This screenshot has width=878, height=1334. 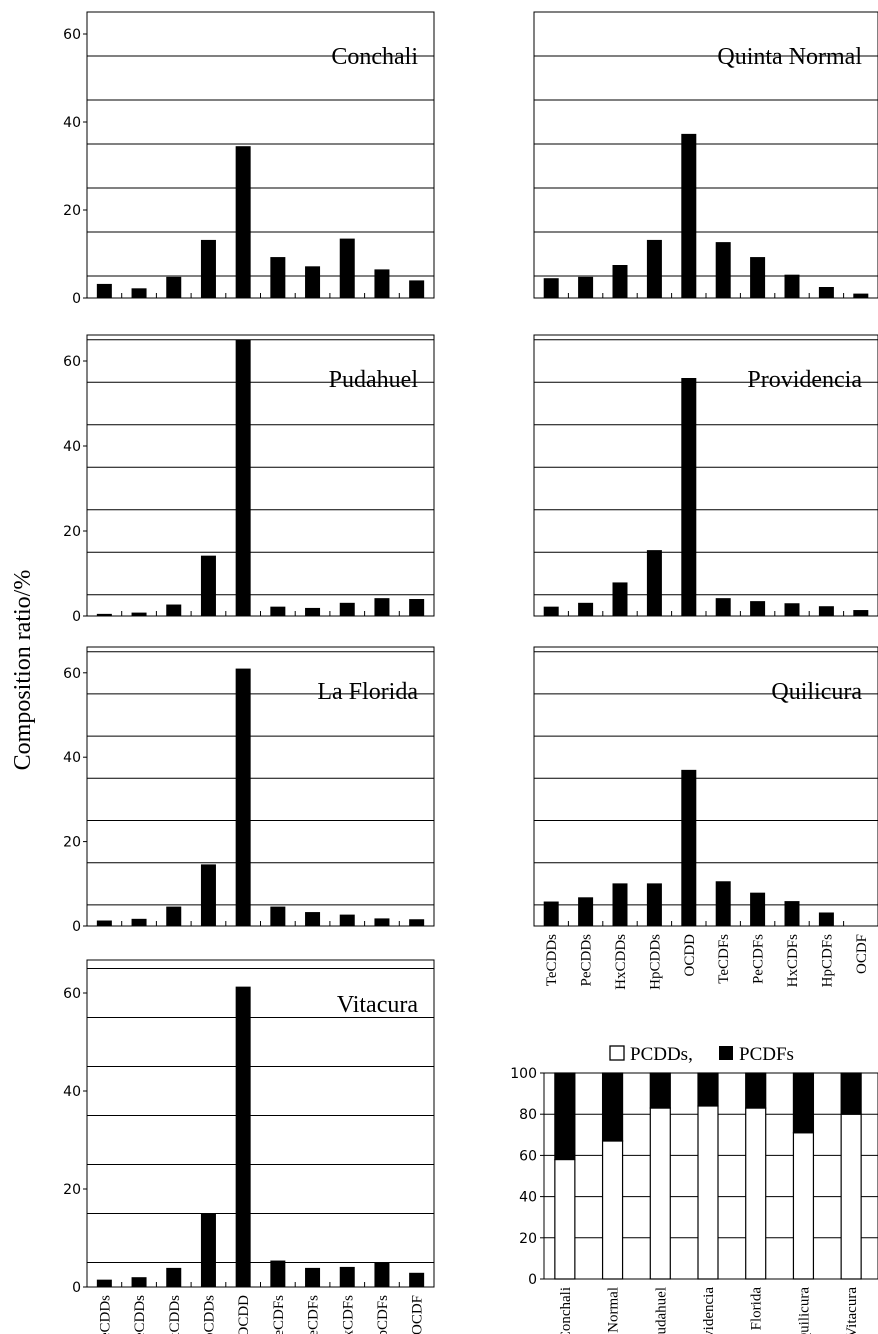 What do you see at coordinates (726, 1053) in the screenshot?
I see `legend-swatch-pcdfs` at bounding box center [726, 1053].